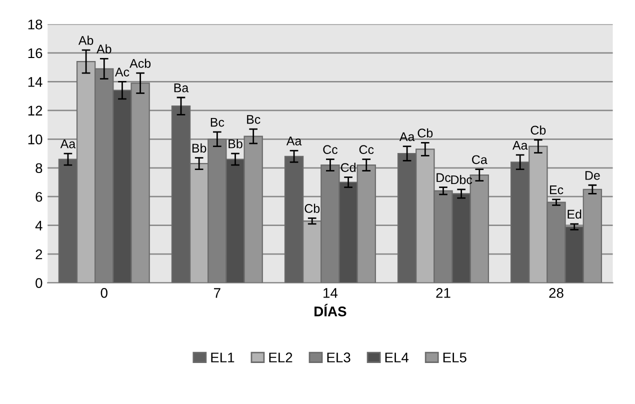  Describe the element at coordinates (35, 139) in the screenshot. I see `y-tick-label: 10` at that location.